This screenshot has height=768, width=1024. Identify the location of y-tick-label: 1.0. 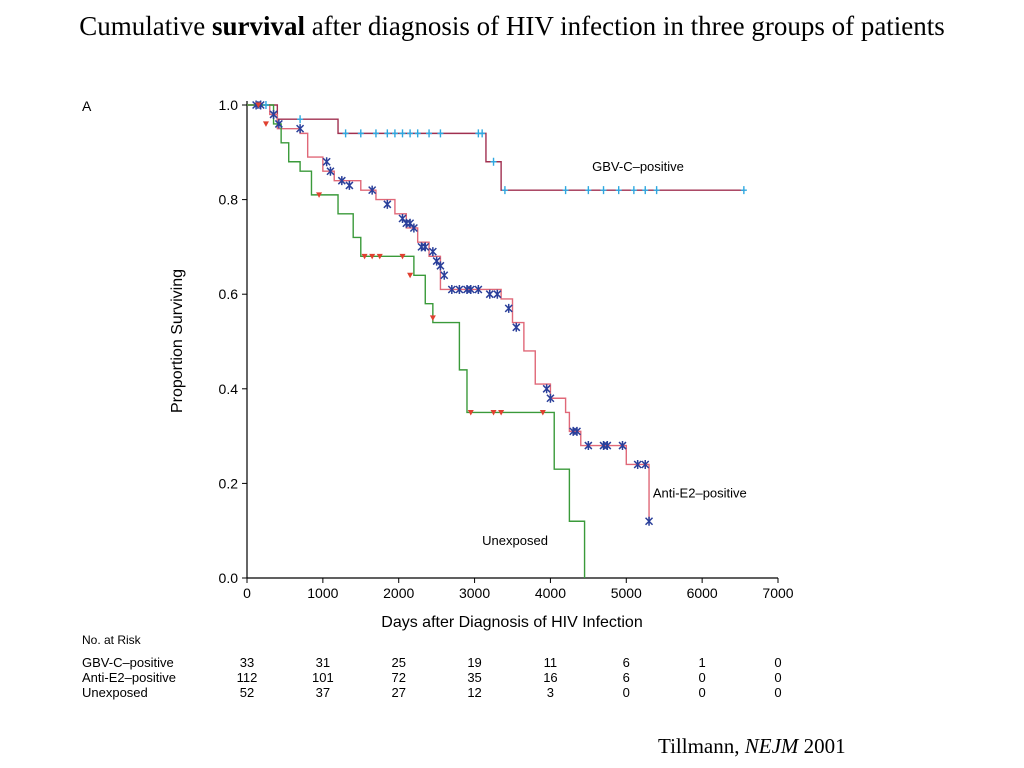
(229, 105).